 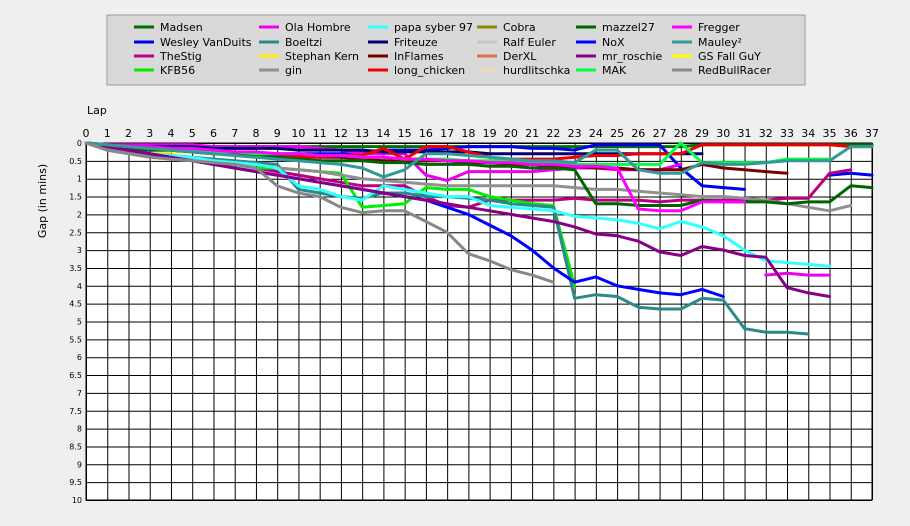 What do you see at coordinates (808, 133) in the screenshot?
I see `x-tick-label: 34` at bounding box center [808, 133].